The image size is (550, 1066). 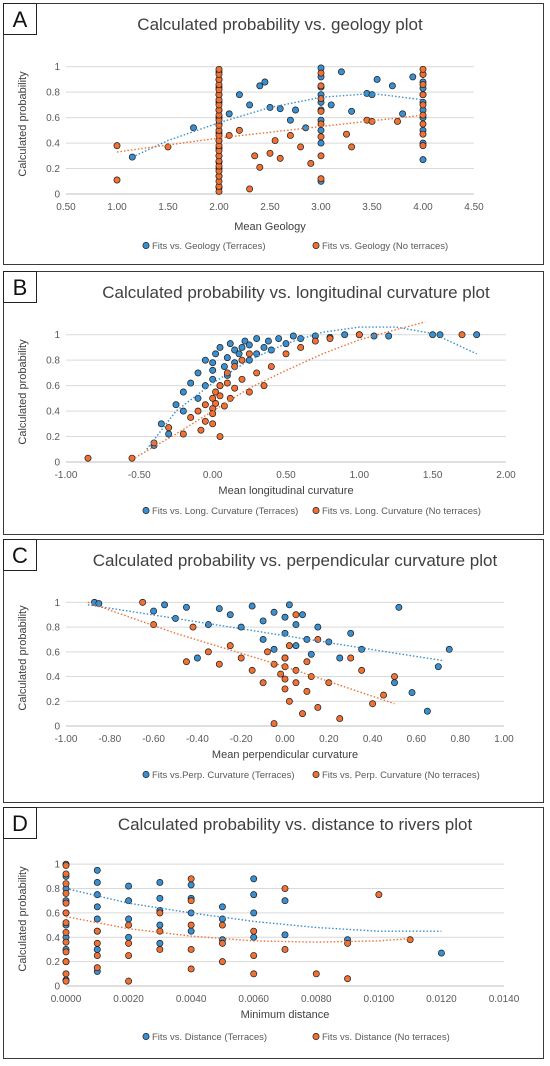 What do you see at coordinates (146, 510) in the screenshot?
I see `legend-marker` at bounding box center [146, 510].